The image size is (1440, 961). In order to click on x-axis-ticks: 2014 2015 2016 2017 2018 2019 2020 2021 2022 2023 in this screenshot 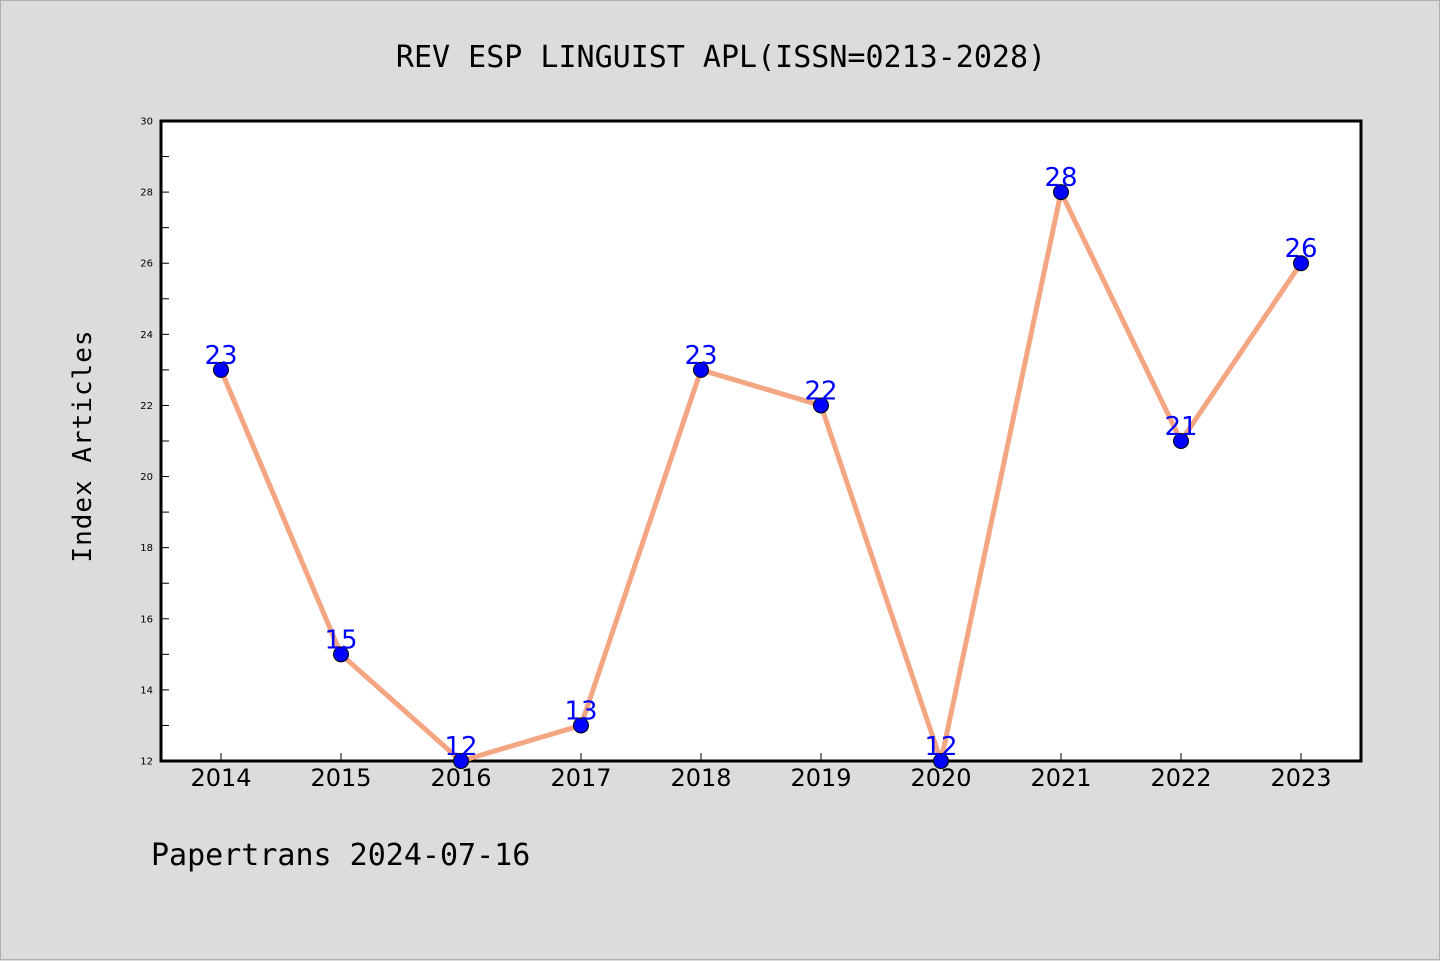, I will do `click(761, 772)`.